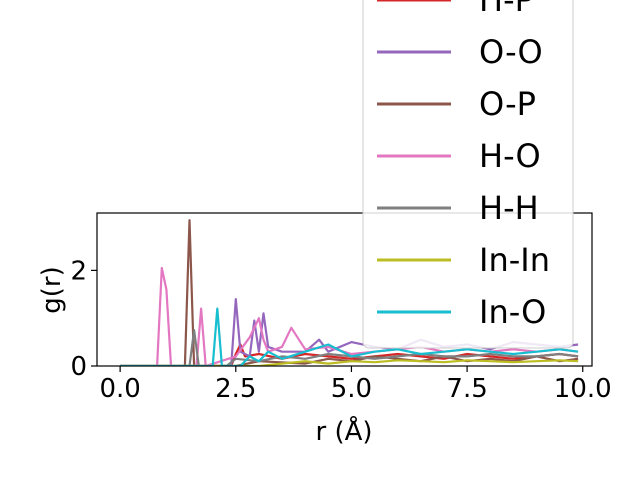  Describe the element at coordinates (235, 389) in the screenshot. I see `x-tick-label: 2.5` at that location.